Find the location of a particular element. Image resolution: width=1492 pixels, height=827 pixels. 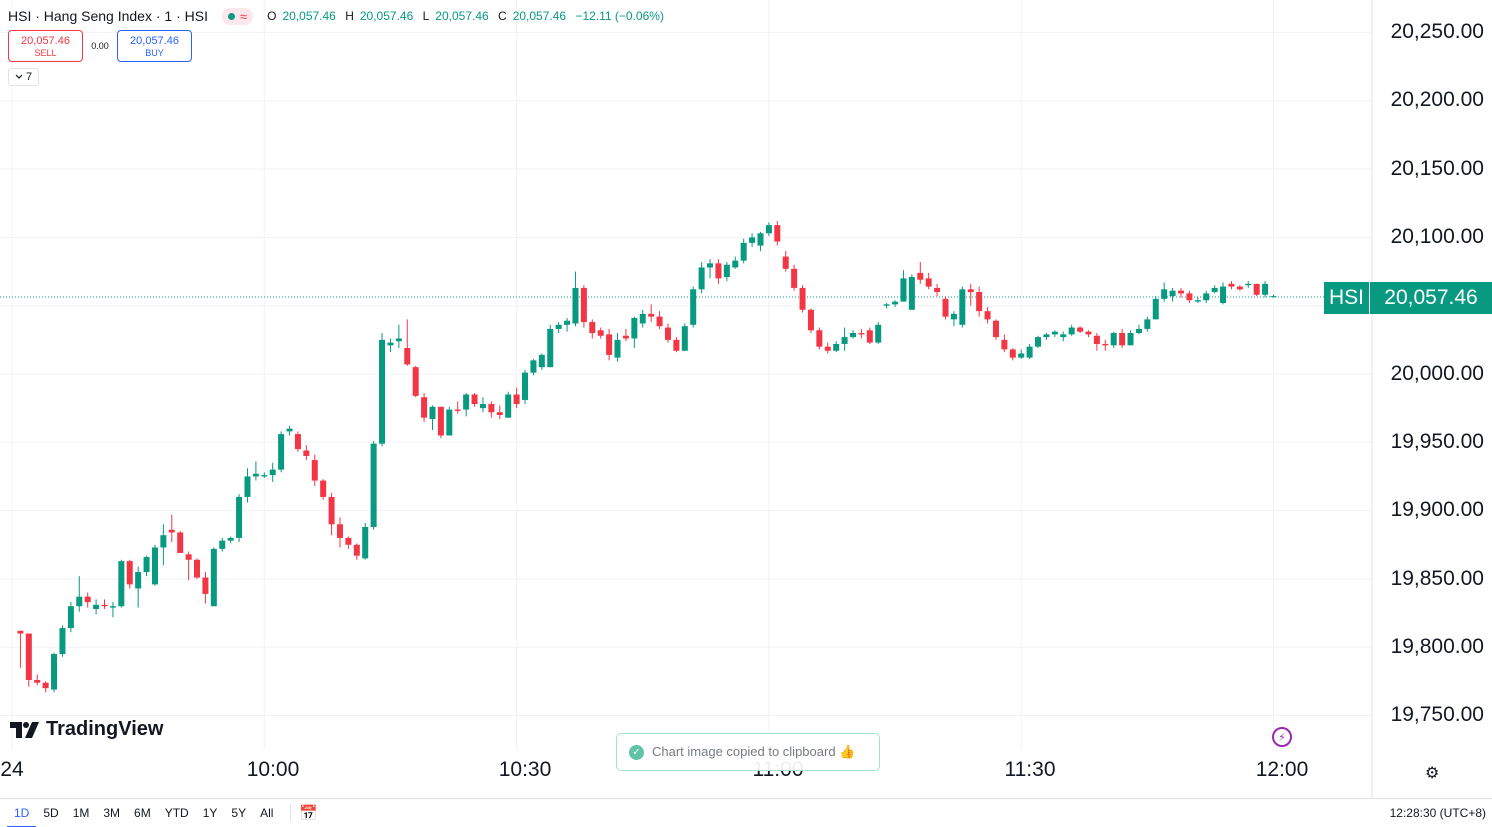

toolbar-divider is located at coordinates (291, 813).